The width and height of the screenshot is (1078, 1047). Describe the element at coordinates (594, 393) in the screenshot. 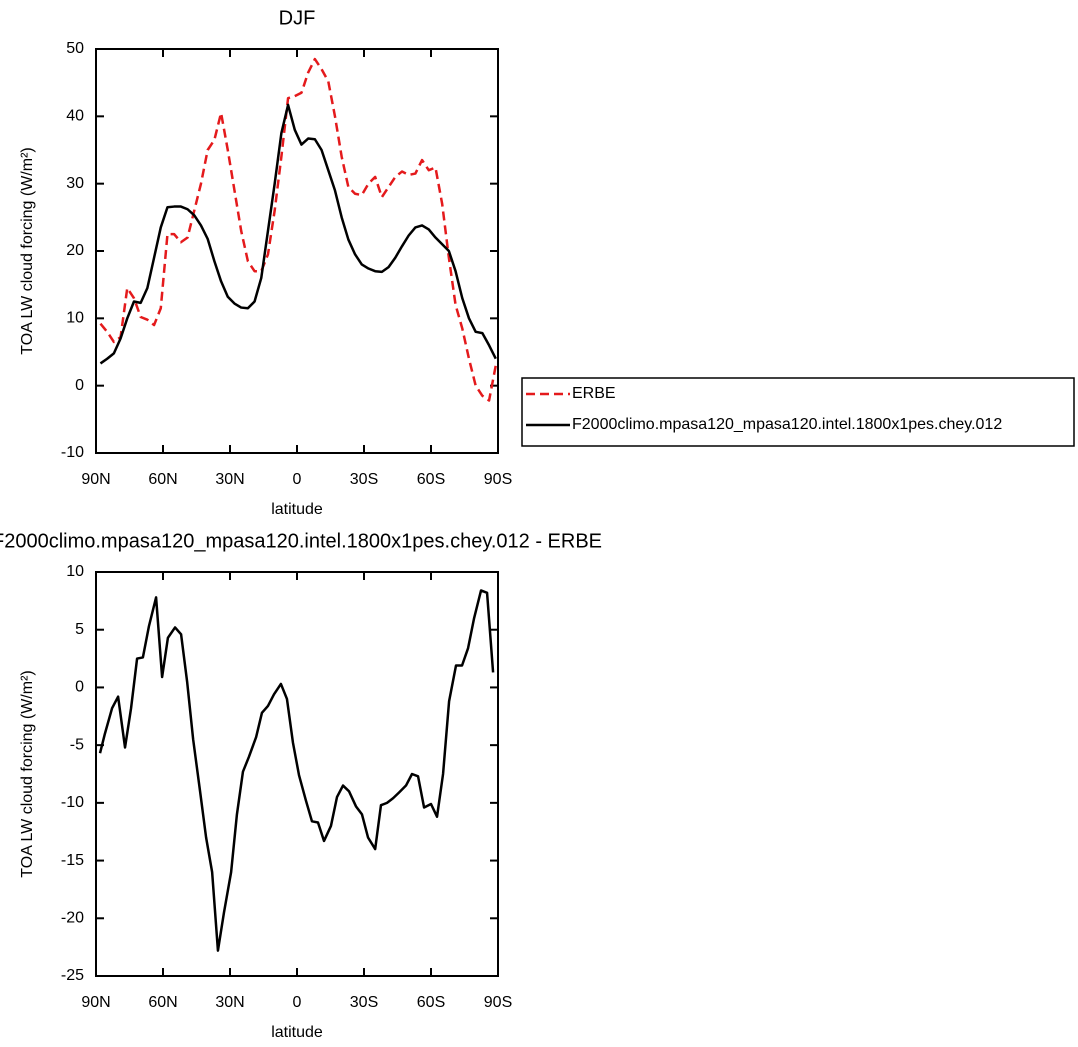

I see `legend-label: ERBE` at that location.